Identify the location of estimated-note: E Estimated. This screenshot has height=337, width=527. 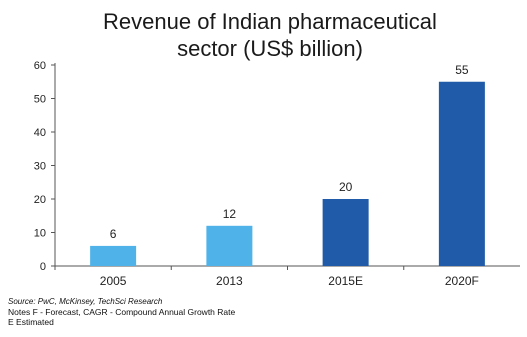
(31, 322).